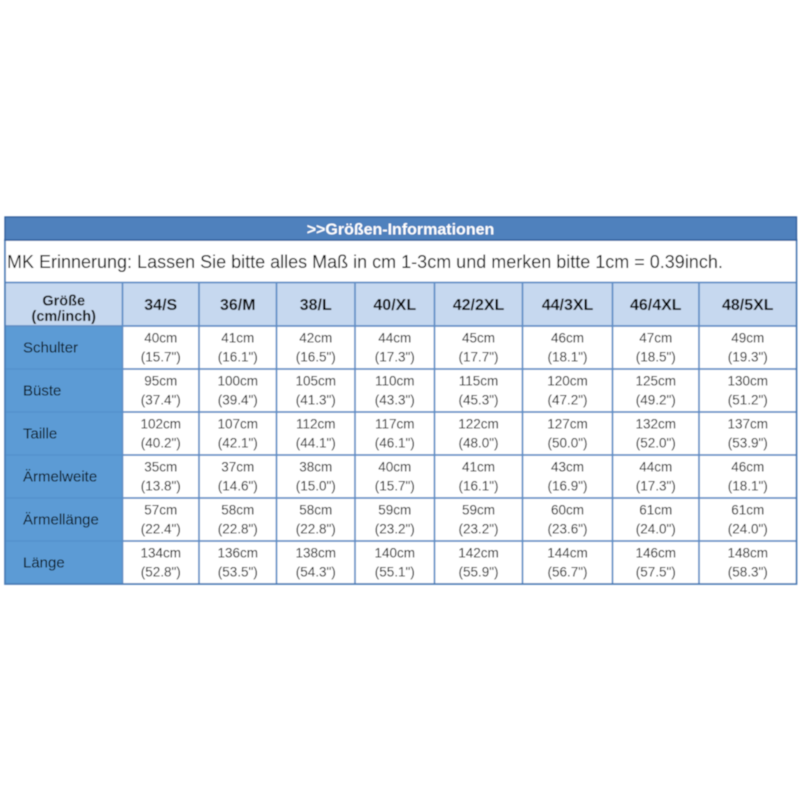 This screenshot has width=800, height=800. Describe the element at coordinates (655, 552) in the screenshot. I see `svg-text: 146cm` at that location.